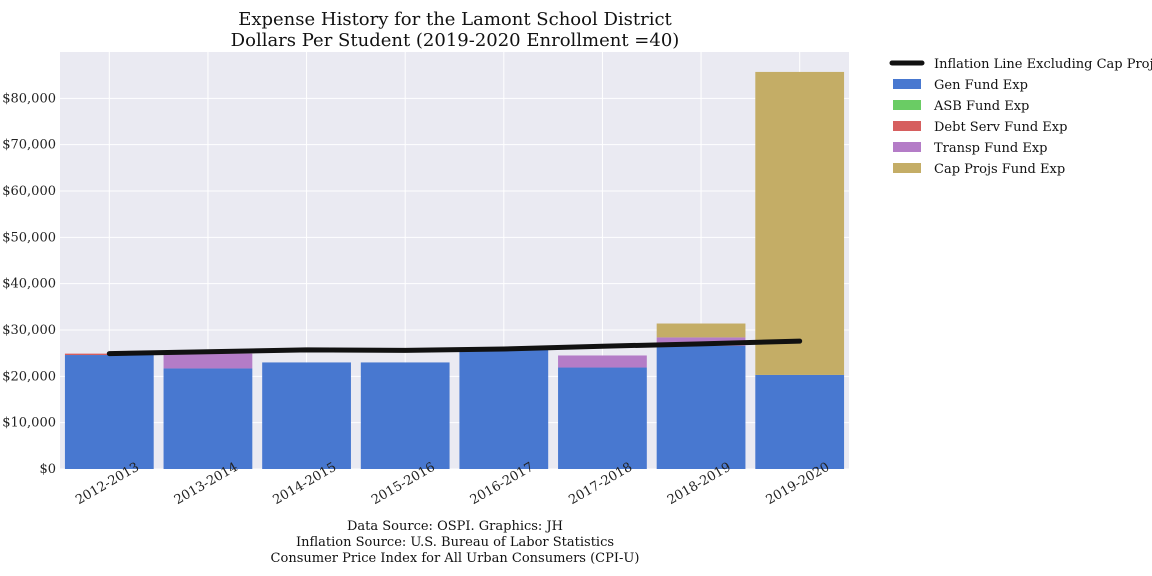 The image size is (1152, 576). Describe the element at coordinates (306, 415) in the screenshot. I see `bar-gen-fund-exp-2014-2015` at that location.